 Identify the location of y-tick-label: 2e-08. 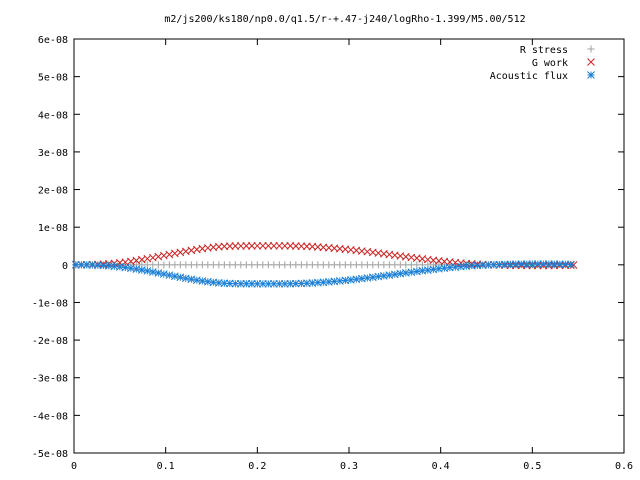
(53, 191).